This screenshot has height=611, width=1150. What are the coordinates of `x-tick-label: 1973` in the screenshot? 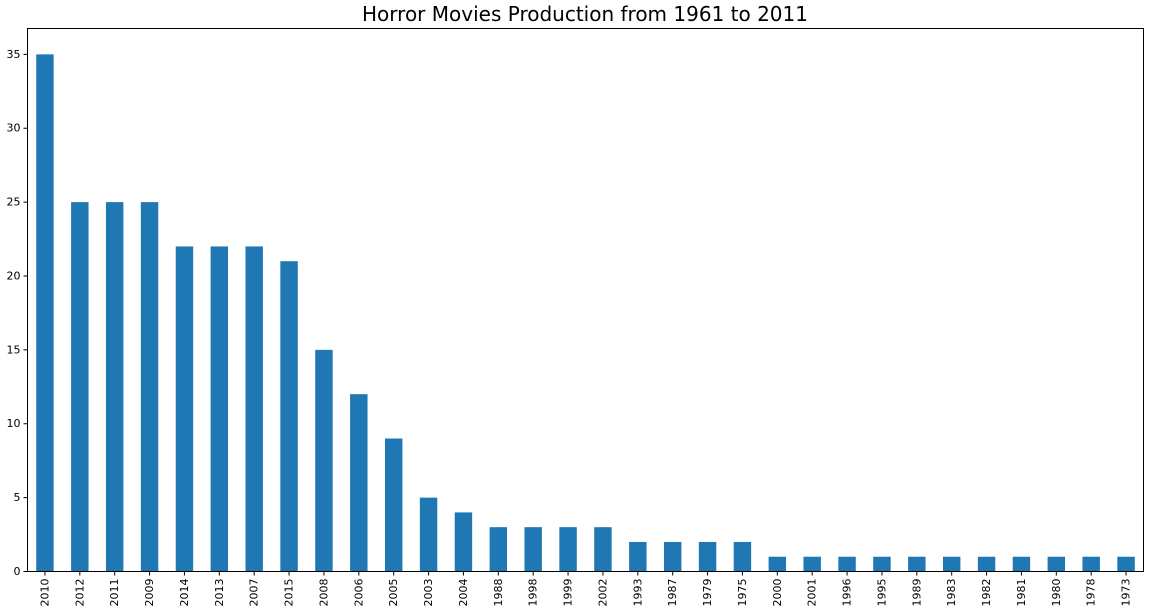 It's located at (1126, 593).